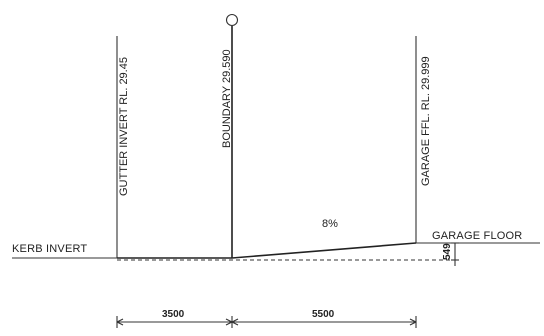  Describe the element at coordinates (330, 224) in the screenshot. I see `grade-label: 8%` at that location.